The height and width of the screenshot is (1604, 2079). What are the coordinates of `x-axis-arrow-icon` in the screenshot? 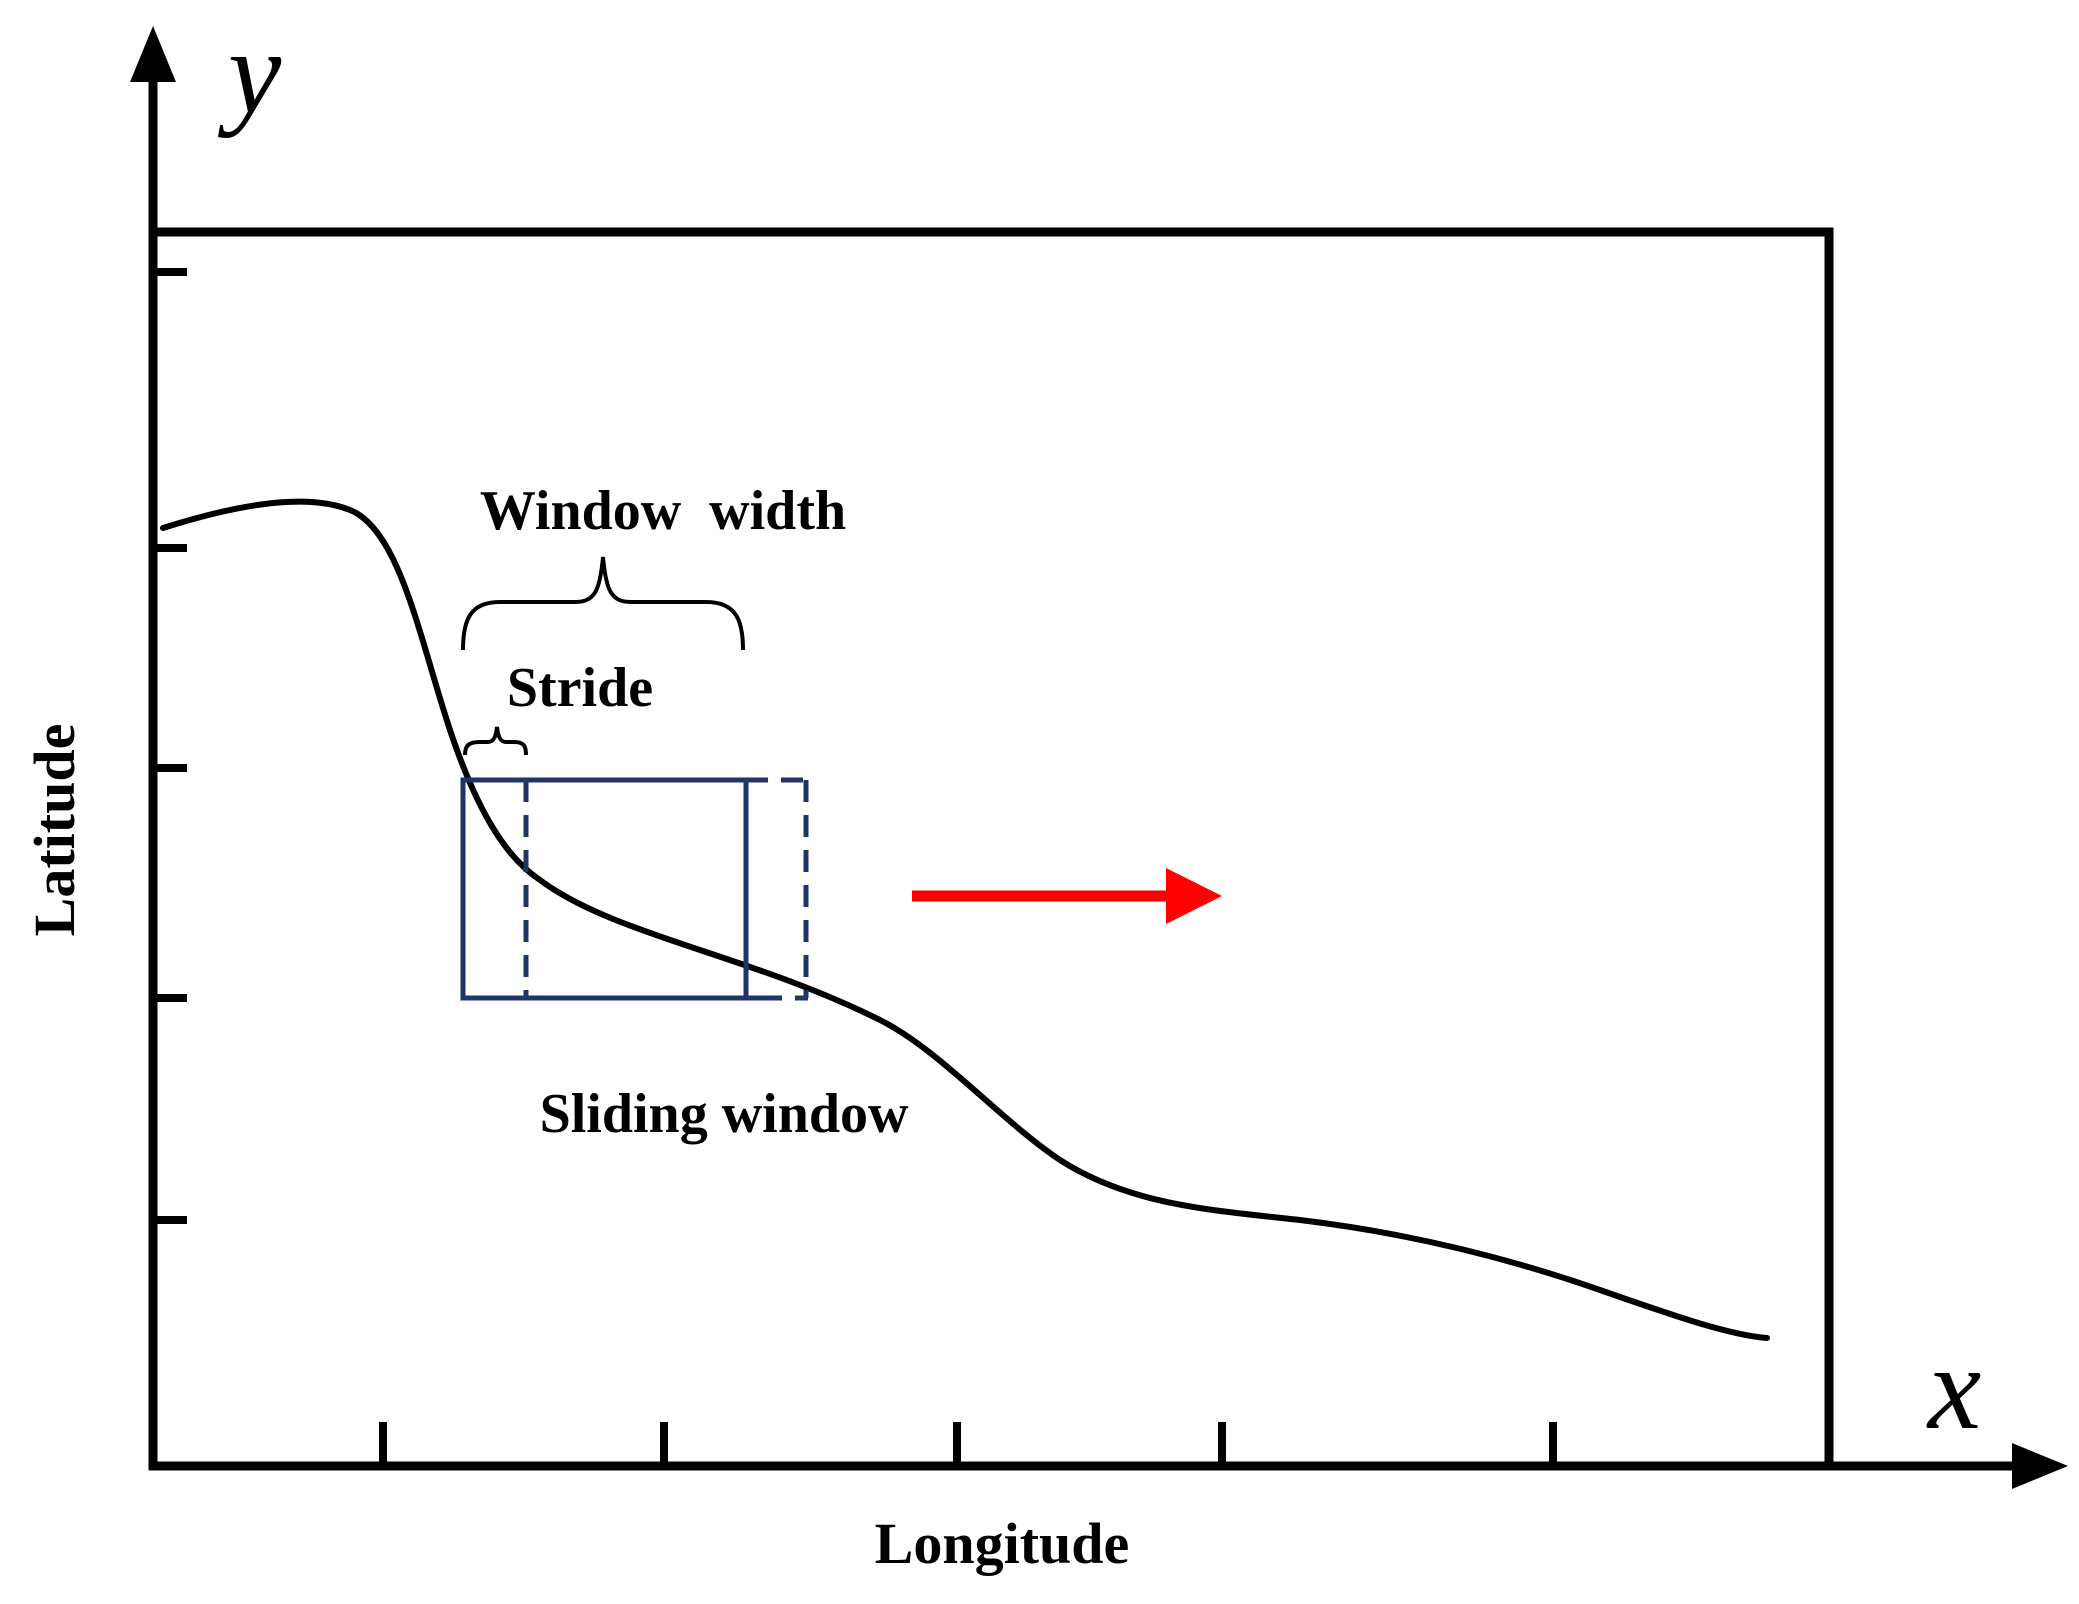 It's located at (2040, 1466).